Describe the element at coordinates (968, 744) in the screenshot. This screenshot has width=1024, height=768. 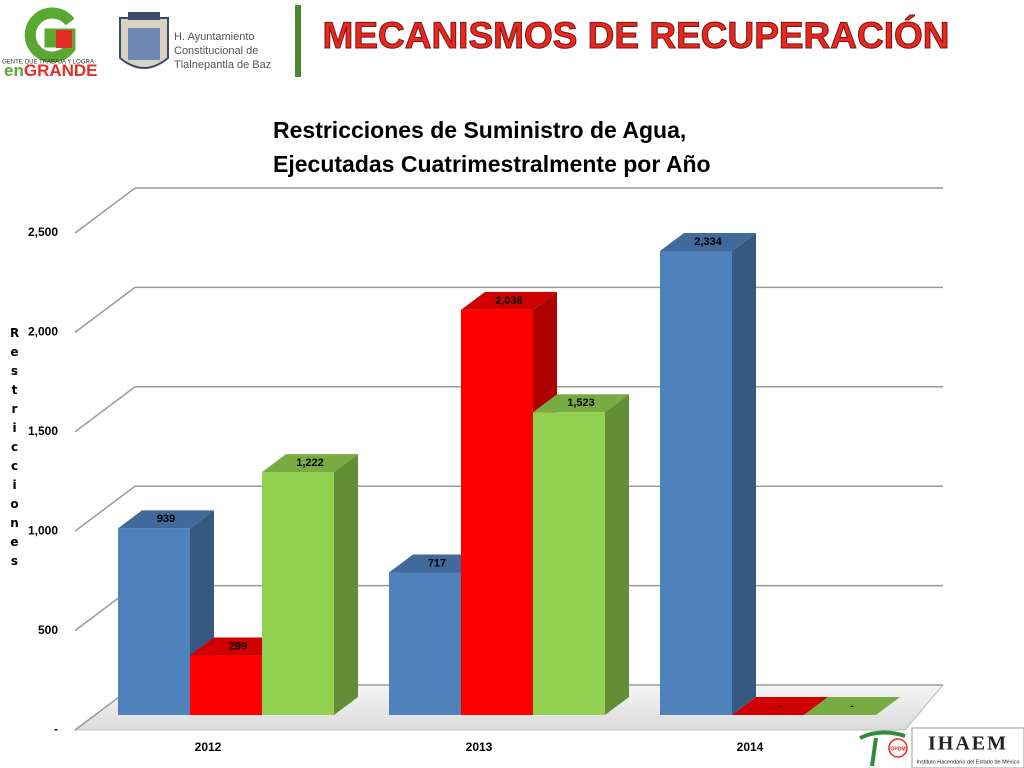
I see `ihaem-text: IHAEM` at that location.